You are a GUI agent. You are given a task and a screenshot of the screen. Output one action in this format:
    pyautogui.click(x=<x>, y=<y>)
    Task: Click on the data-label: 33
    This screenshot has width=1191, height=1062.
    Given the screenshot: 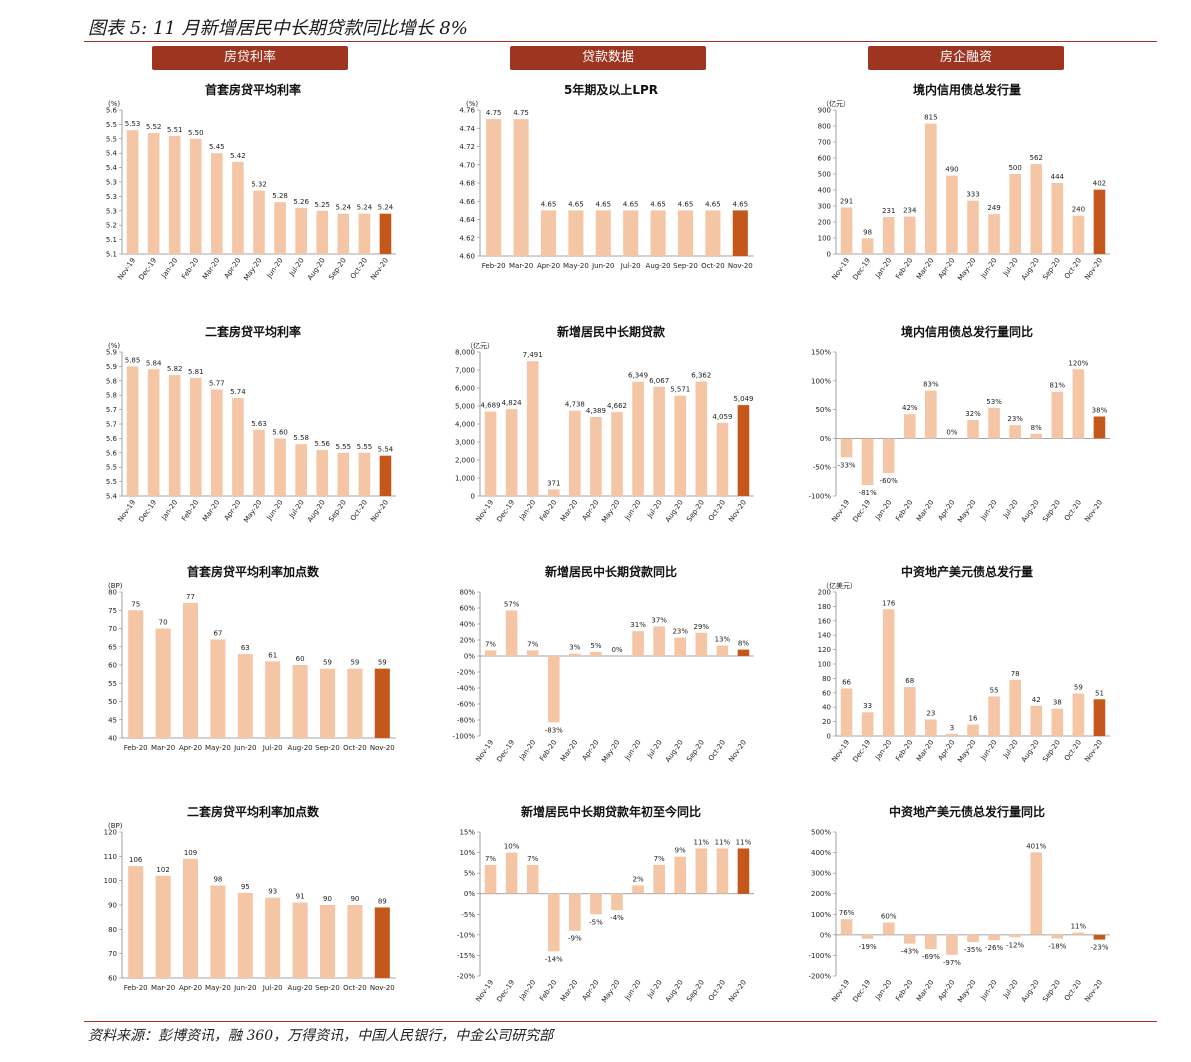 What is the action you would take?
    pyautogui.click(x=867, y=706)
    